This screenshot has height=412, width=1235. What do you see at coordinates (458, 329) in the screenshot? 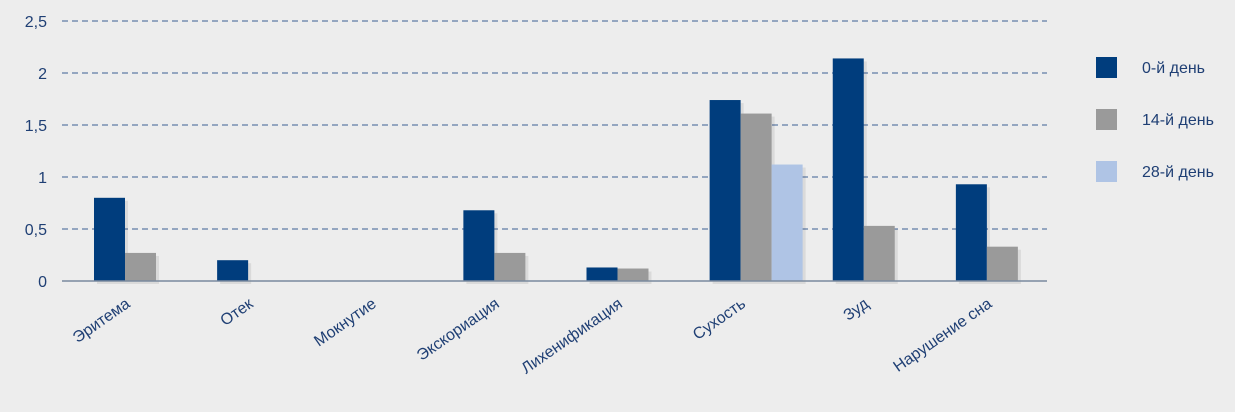
I see `category-label: Экскориация` at bounding box center [458, 329].